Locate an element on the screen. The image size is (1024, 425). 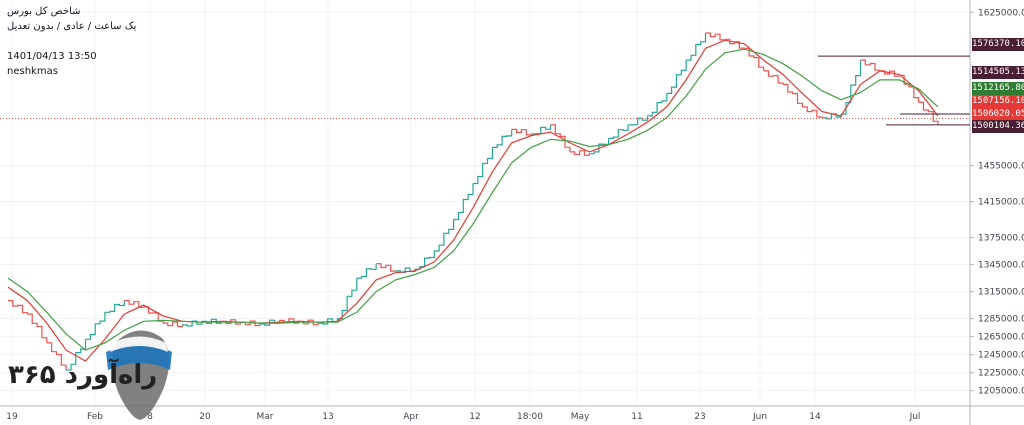
x-axis-ticks: 19 Feb 8 20 Mar 13 Apr 12 18:00 May 11 23 Jun 14 Jul is located at coordinates (463, 417).